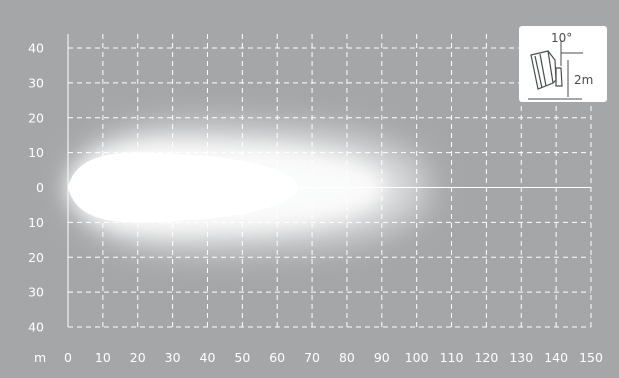 This screenshot has width=619, height=378. Describe the element at coordinates (333, 357) in the screenshot. I see `x-axis-ticks: 0 10 20 30 40 50 60 70 80 90 100 110 120 130 140 150` at that location.